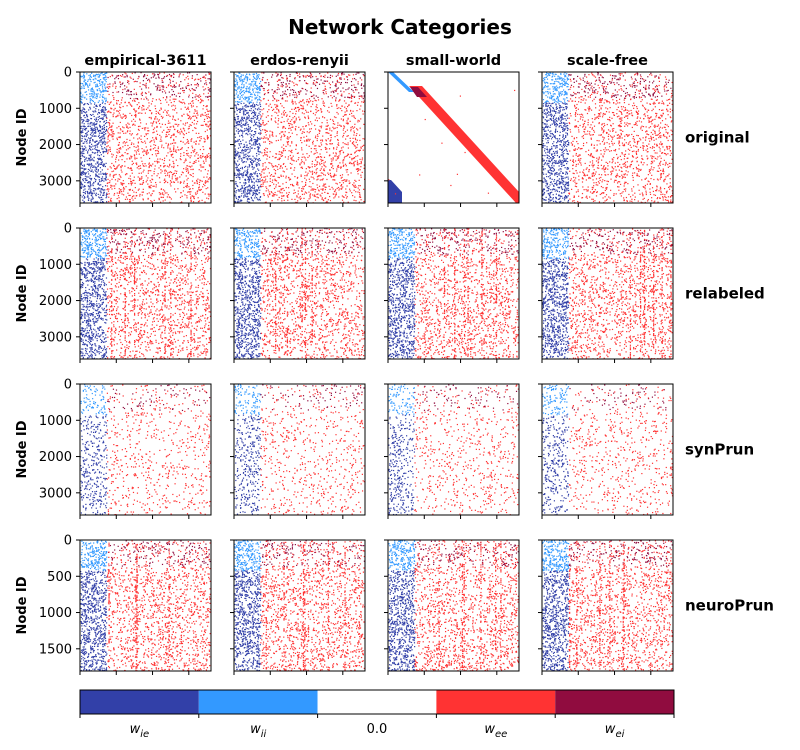 The image size is (800, 750). Describe the element at coordinates (615, 731) in the screenshot. I see `colorbar-label-4: wei` at that location.